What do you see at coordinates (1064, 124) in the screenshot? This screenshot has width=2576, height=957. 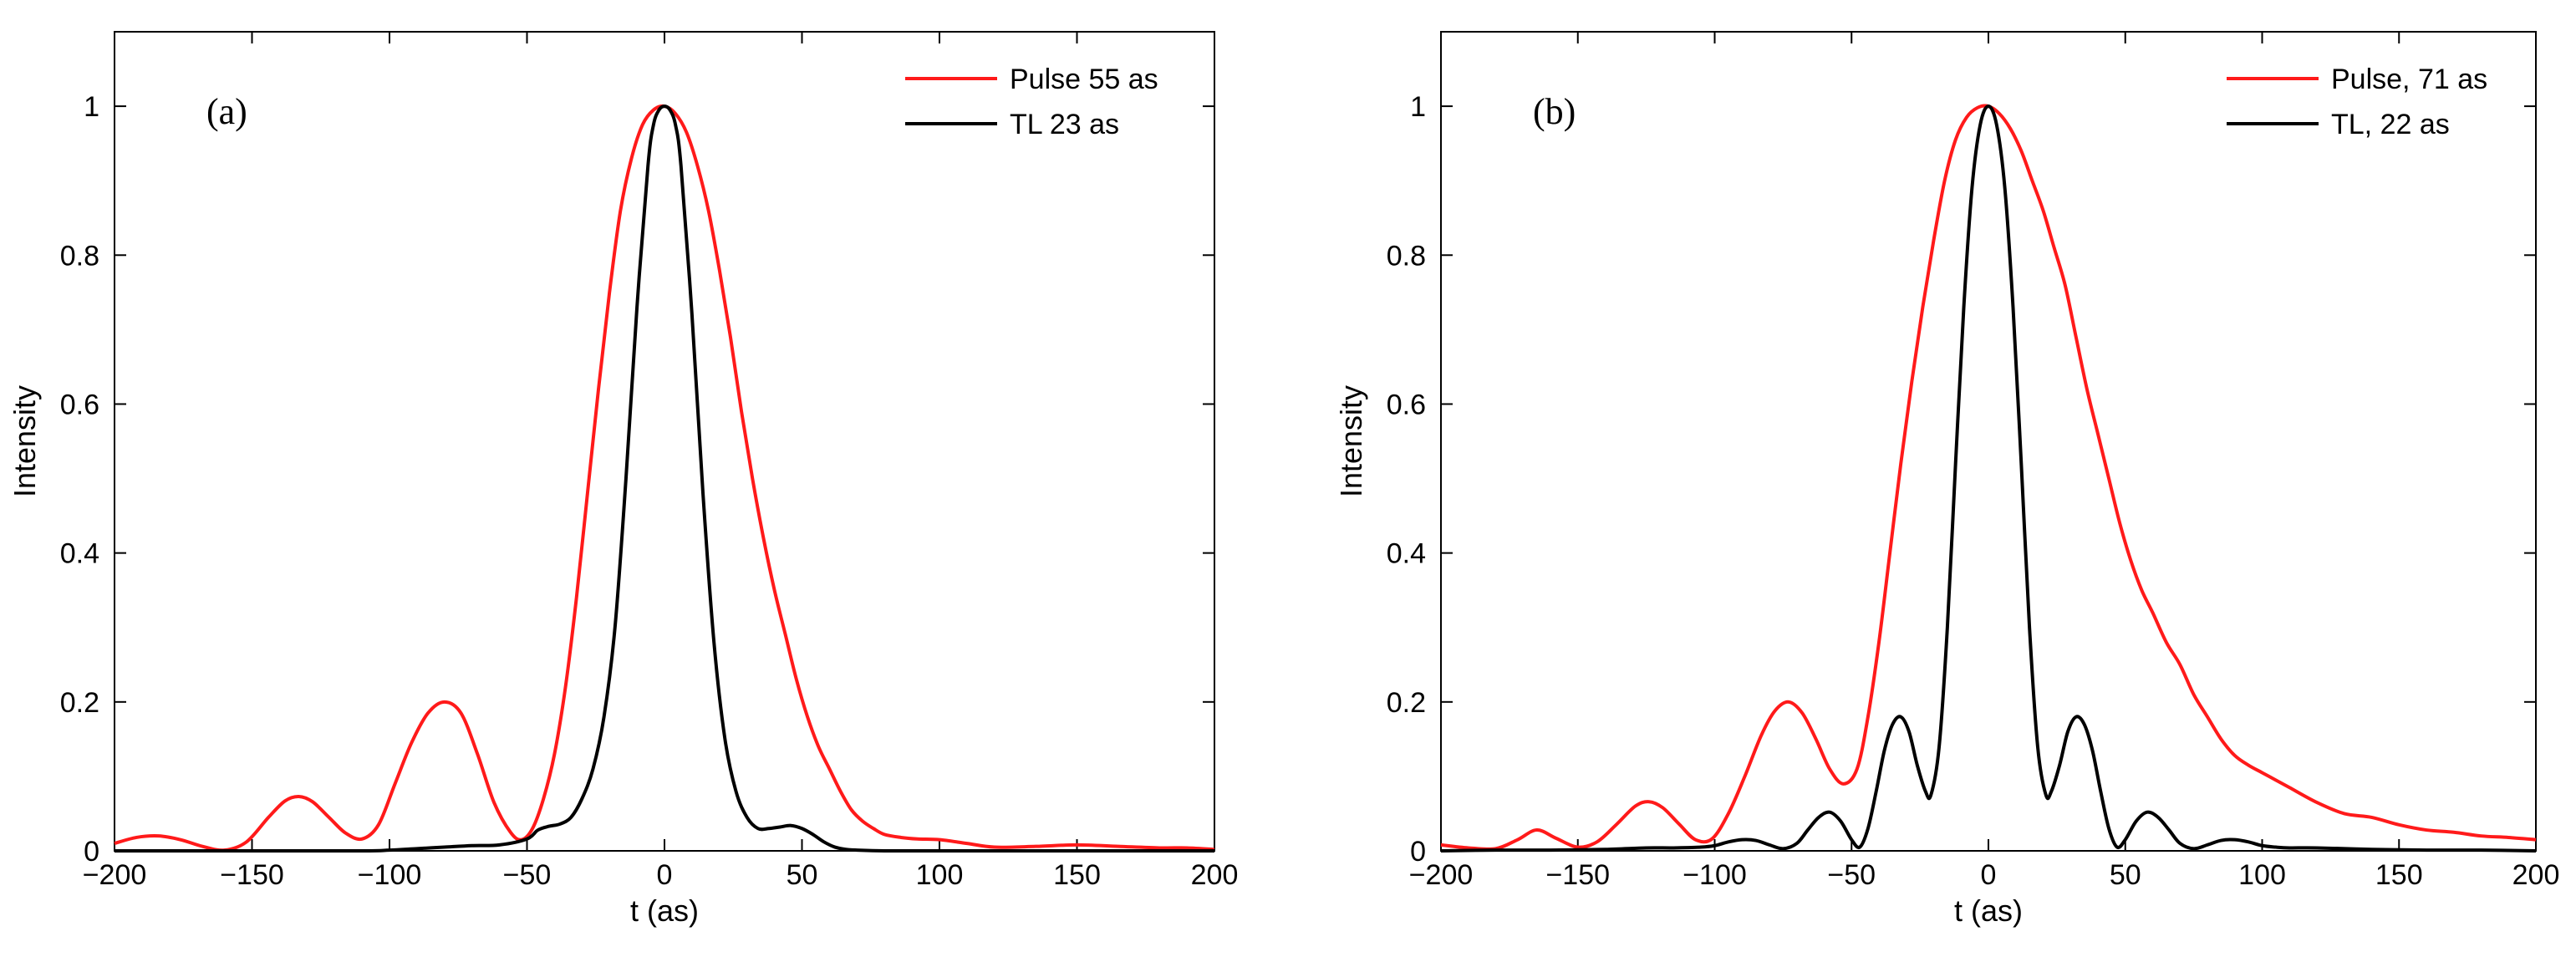 I see `legend-label-tl: TL 23 as` at bounding box center [1064, 124].